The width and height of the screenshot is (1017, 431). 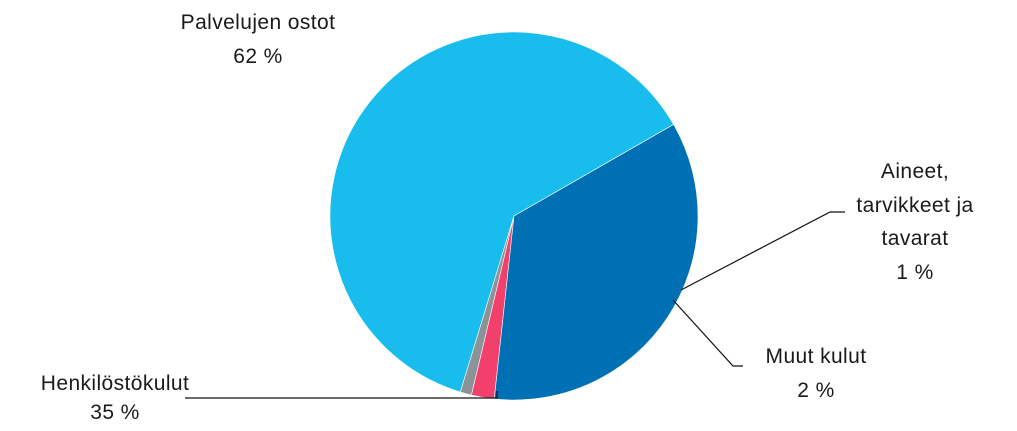 I want to click on slice-value-aineet: 1 %, so click(x=914, y=272).